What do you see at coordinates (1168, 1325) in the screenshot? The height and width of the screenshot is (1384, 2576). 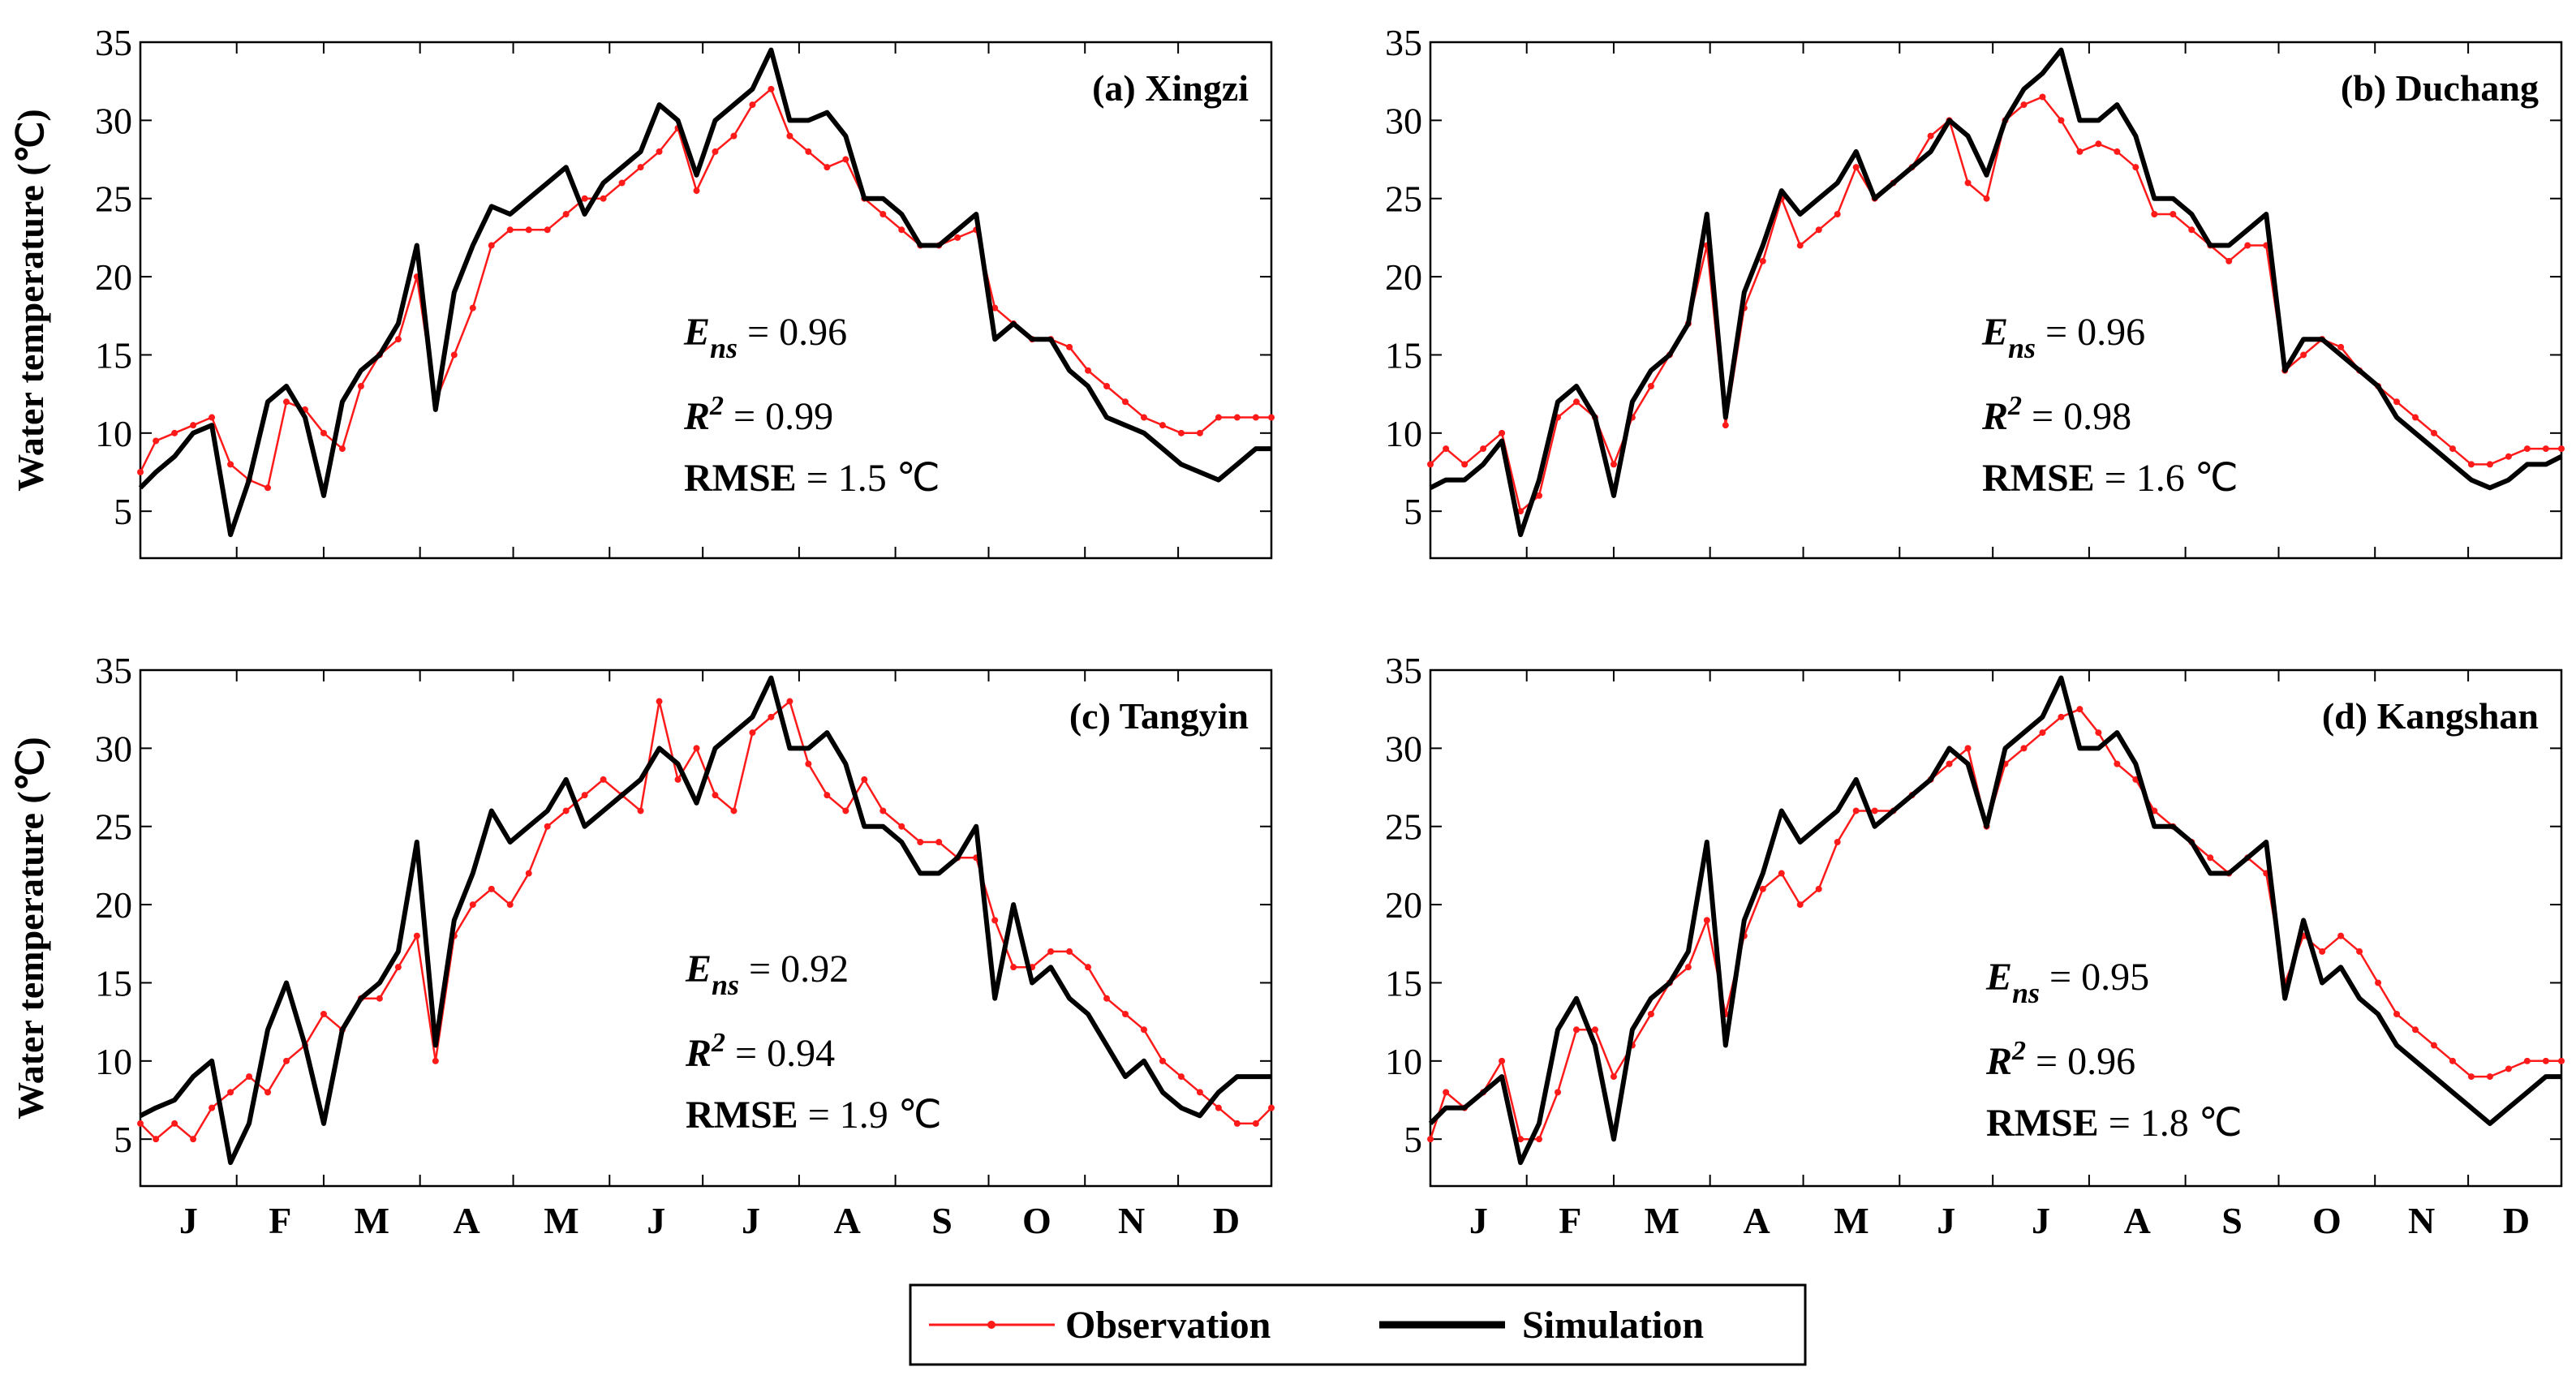 I see `legend-observation-label: Observation` at bounding box center [1168, 1325].